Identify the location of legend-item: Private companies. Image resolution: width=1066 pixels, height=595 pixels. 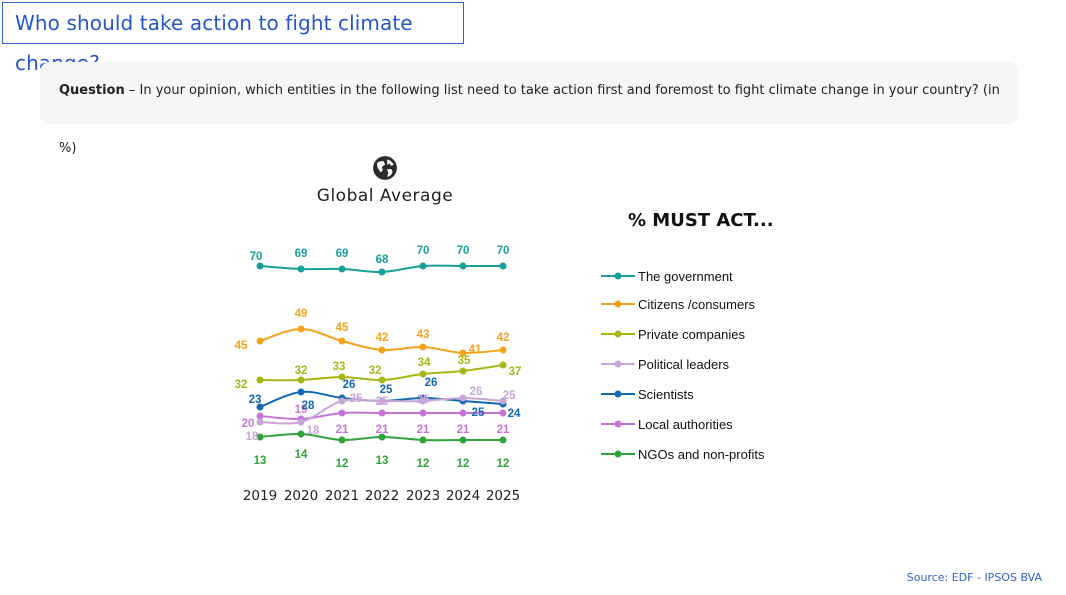
(701, 334).